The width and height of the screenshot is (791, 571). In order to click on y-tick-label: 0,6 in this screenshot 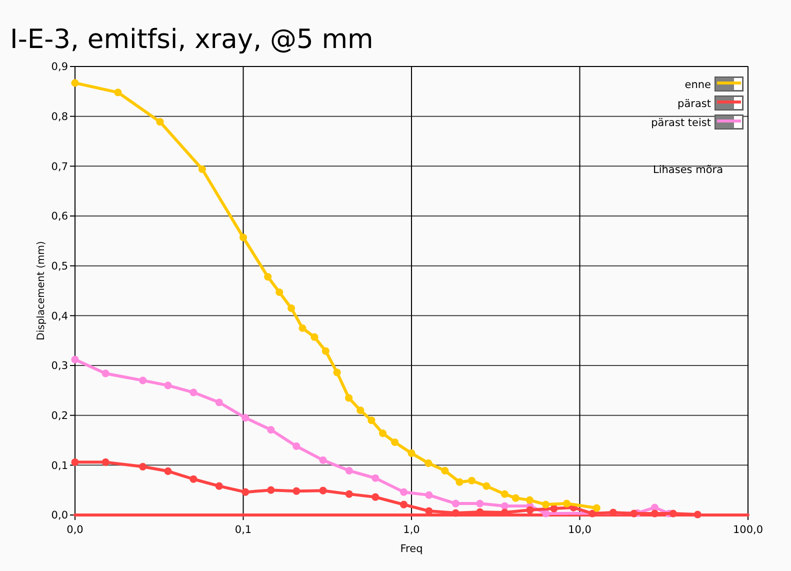, I will do `click(59, 216)`.